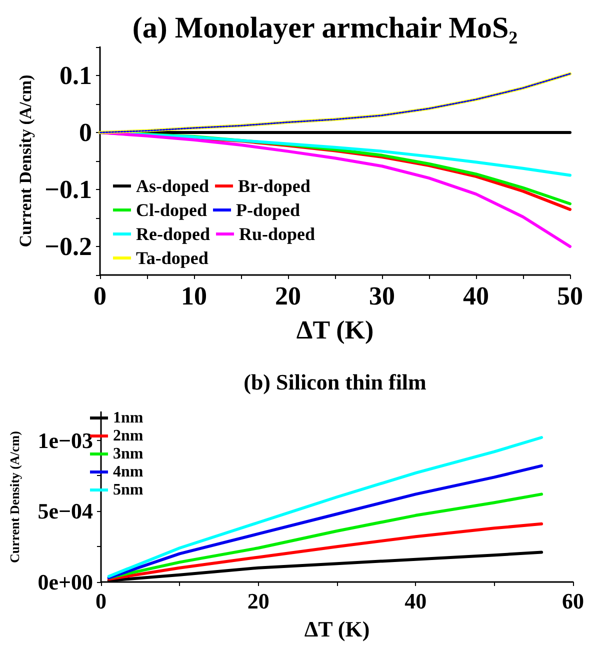  I want to click on legend-label: 4nm, so click(128, 472).